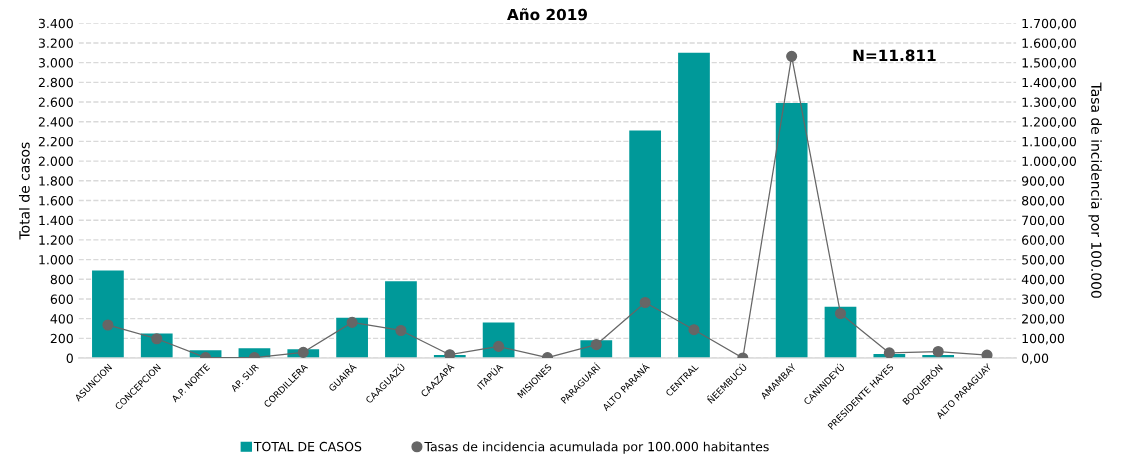 This screenshot has width=1123, height=465. I want to click on y-tick-label: 0, so click(69, 358).